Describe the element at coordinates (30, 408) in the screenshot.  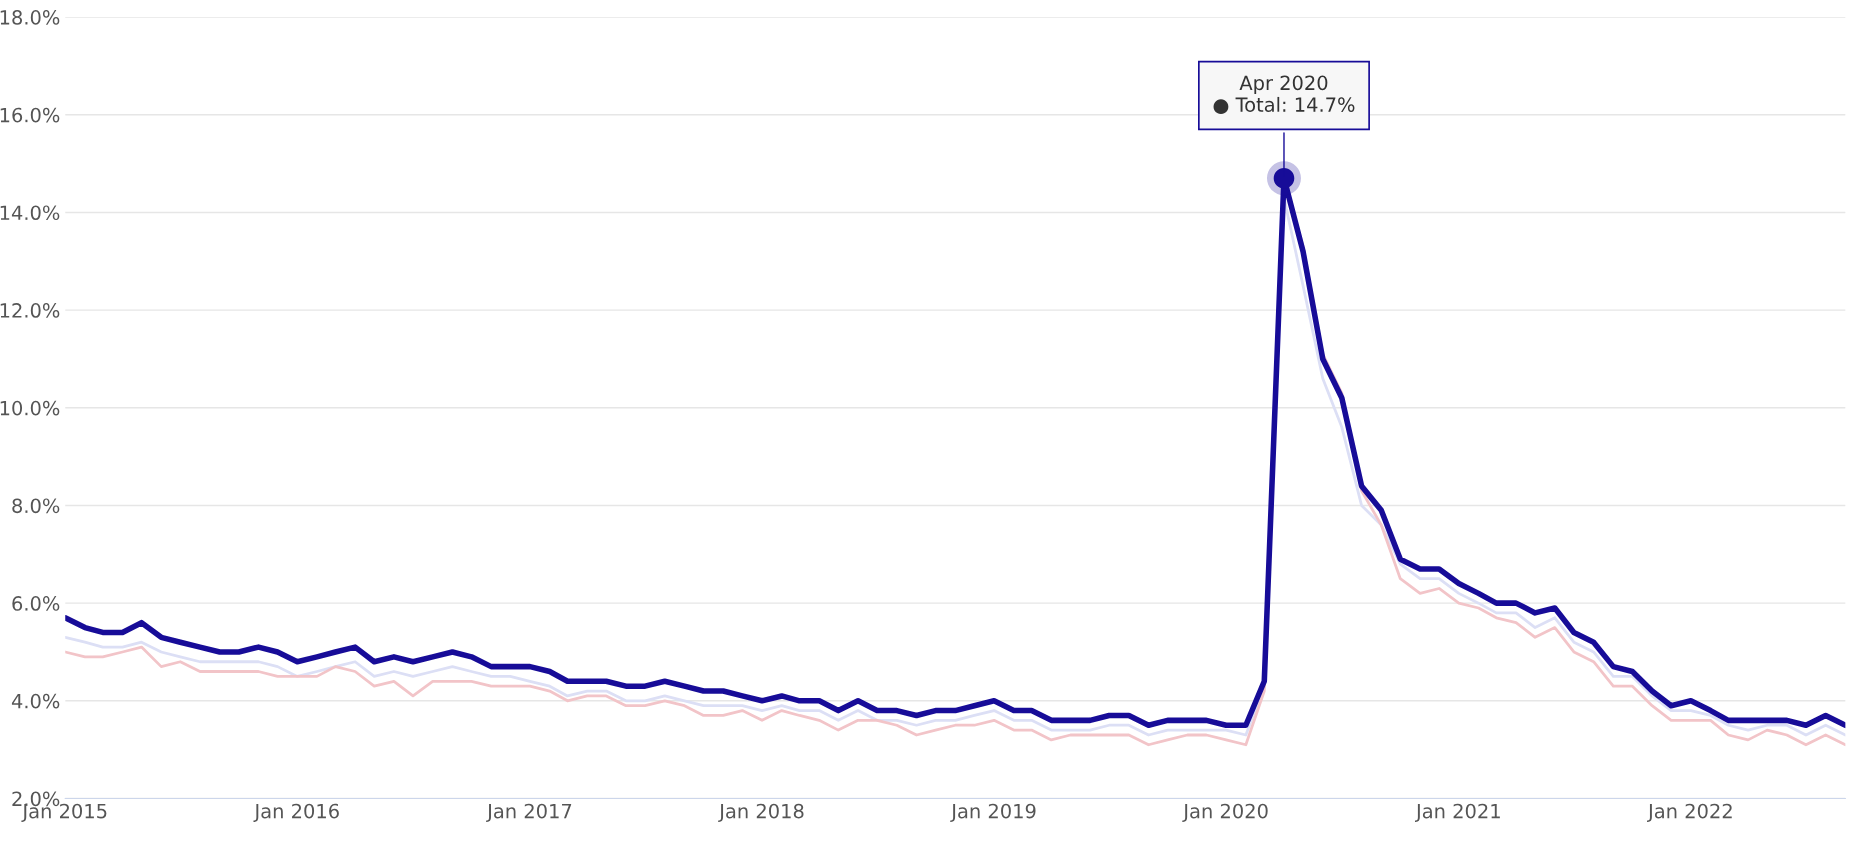
I see `y-tick-label: 10.0%` at that location.